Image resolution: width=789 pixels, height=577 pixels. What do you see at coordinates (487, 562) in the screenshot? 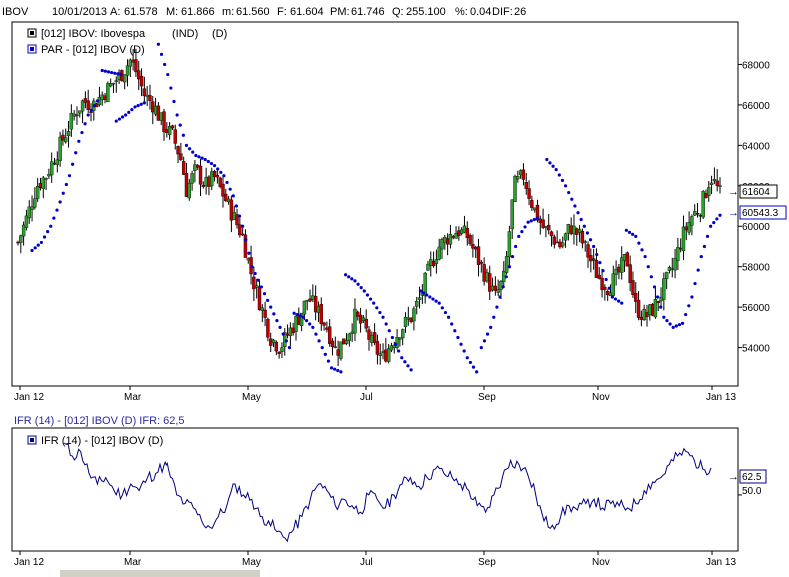
I see `ifr-x-tick-label: Sep` at bounding box center [487, 562].